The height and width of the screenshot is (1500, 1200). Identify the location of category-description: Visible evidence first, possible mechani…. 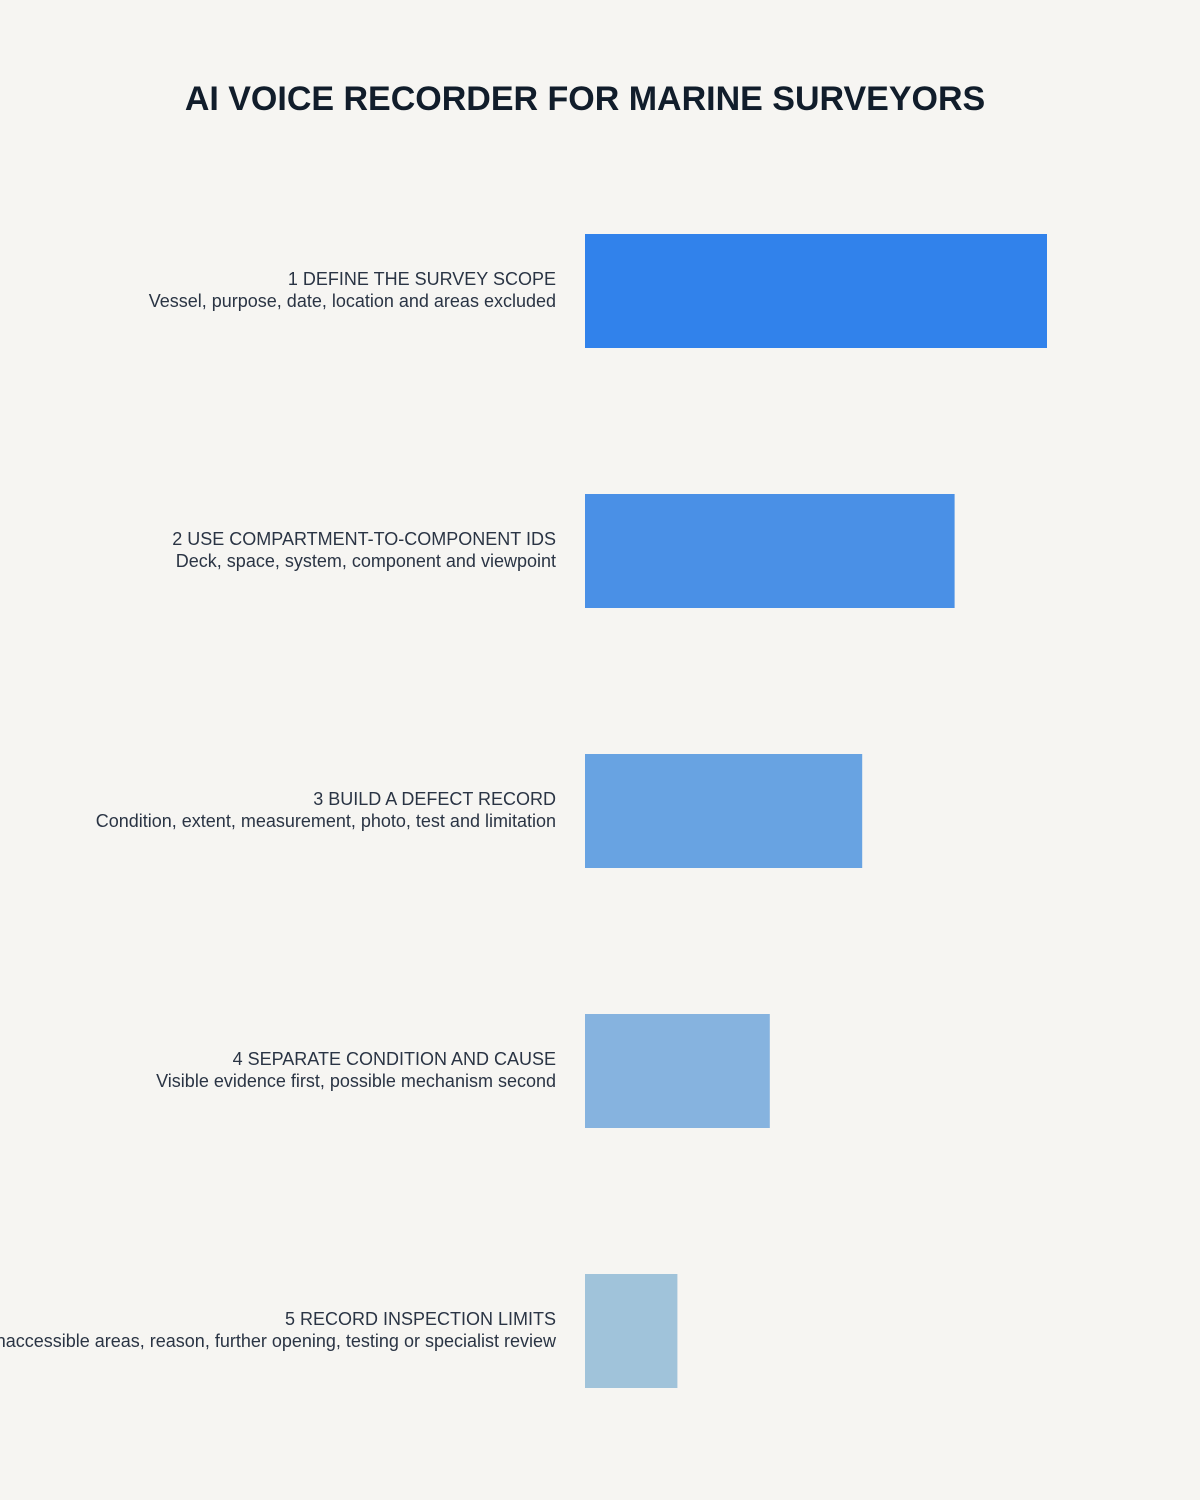
(356, 1081).